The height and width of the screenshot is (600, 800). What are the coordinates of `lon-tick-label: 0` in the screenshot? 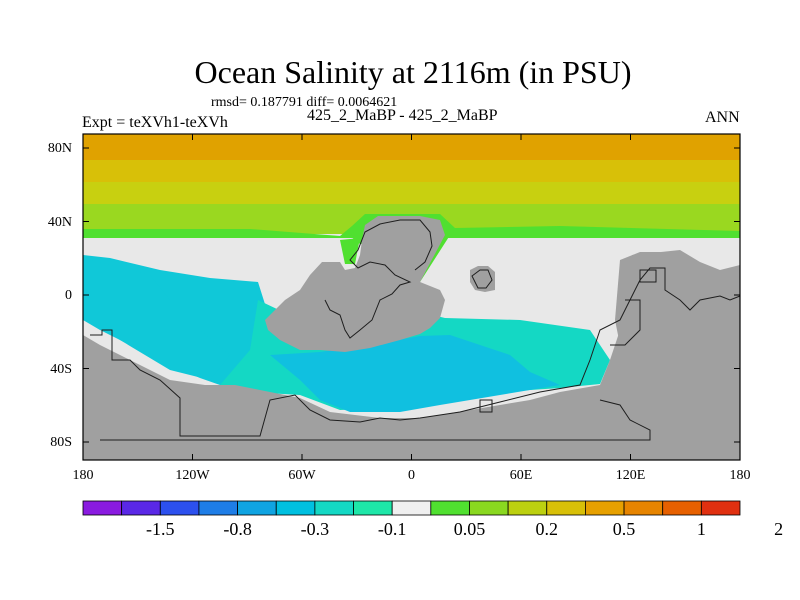 It's located at (411, 475).